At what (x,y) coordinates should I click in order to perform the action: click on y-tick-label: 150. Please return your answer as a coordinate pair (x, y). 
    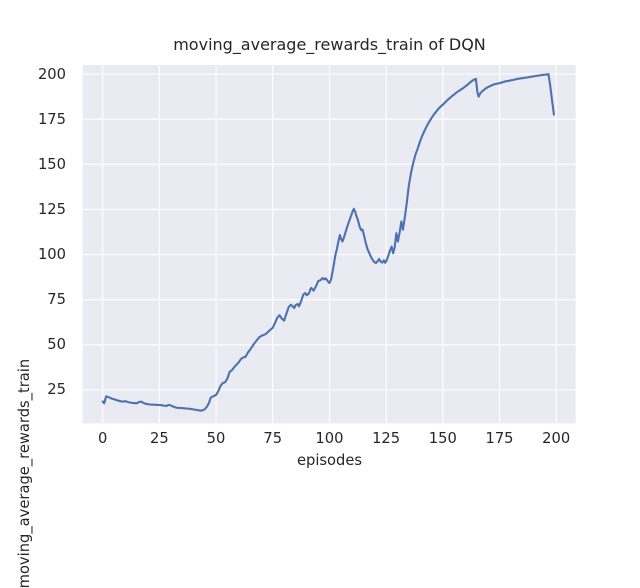
    Looking at the image, I should click on (51, 164).